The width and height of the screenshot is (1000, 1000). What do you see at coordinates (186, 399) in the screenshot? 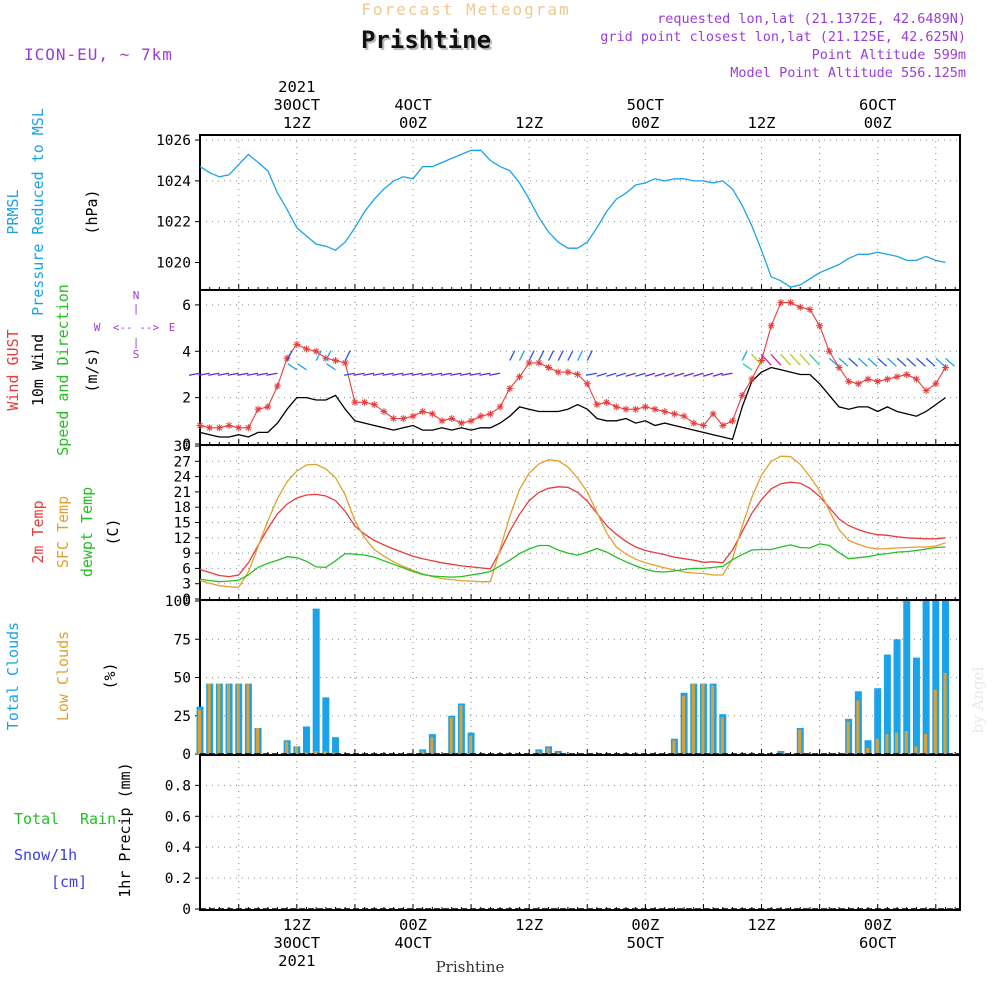
I see `y-tick-label: 2` at bounding box center [186, 399].